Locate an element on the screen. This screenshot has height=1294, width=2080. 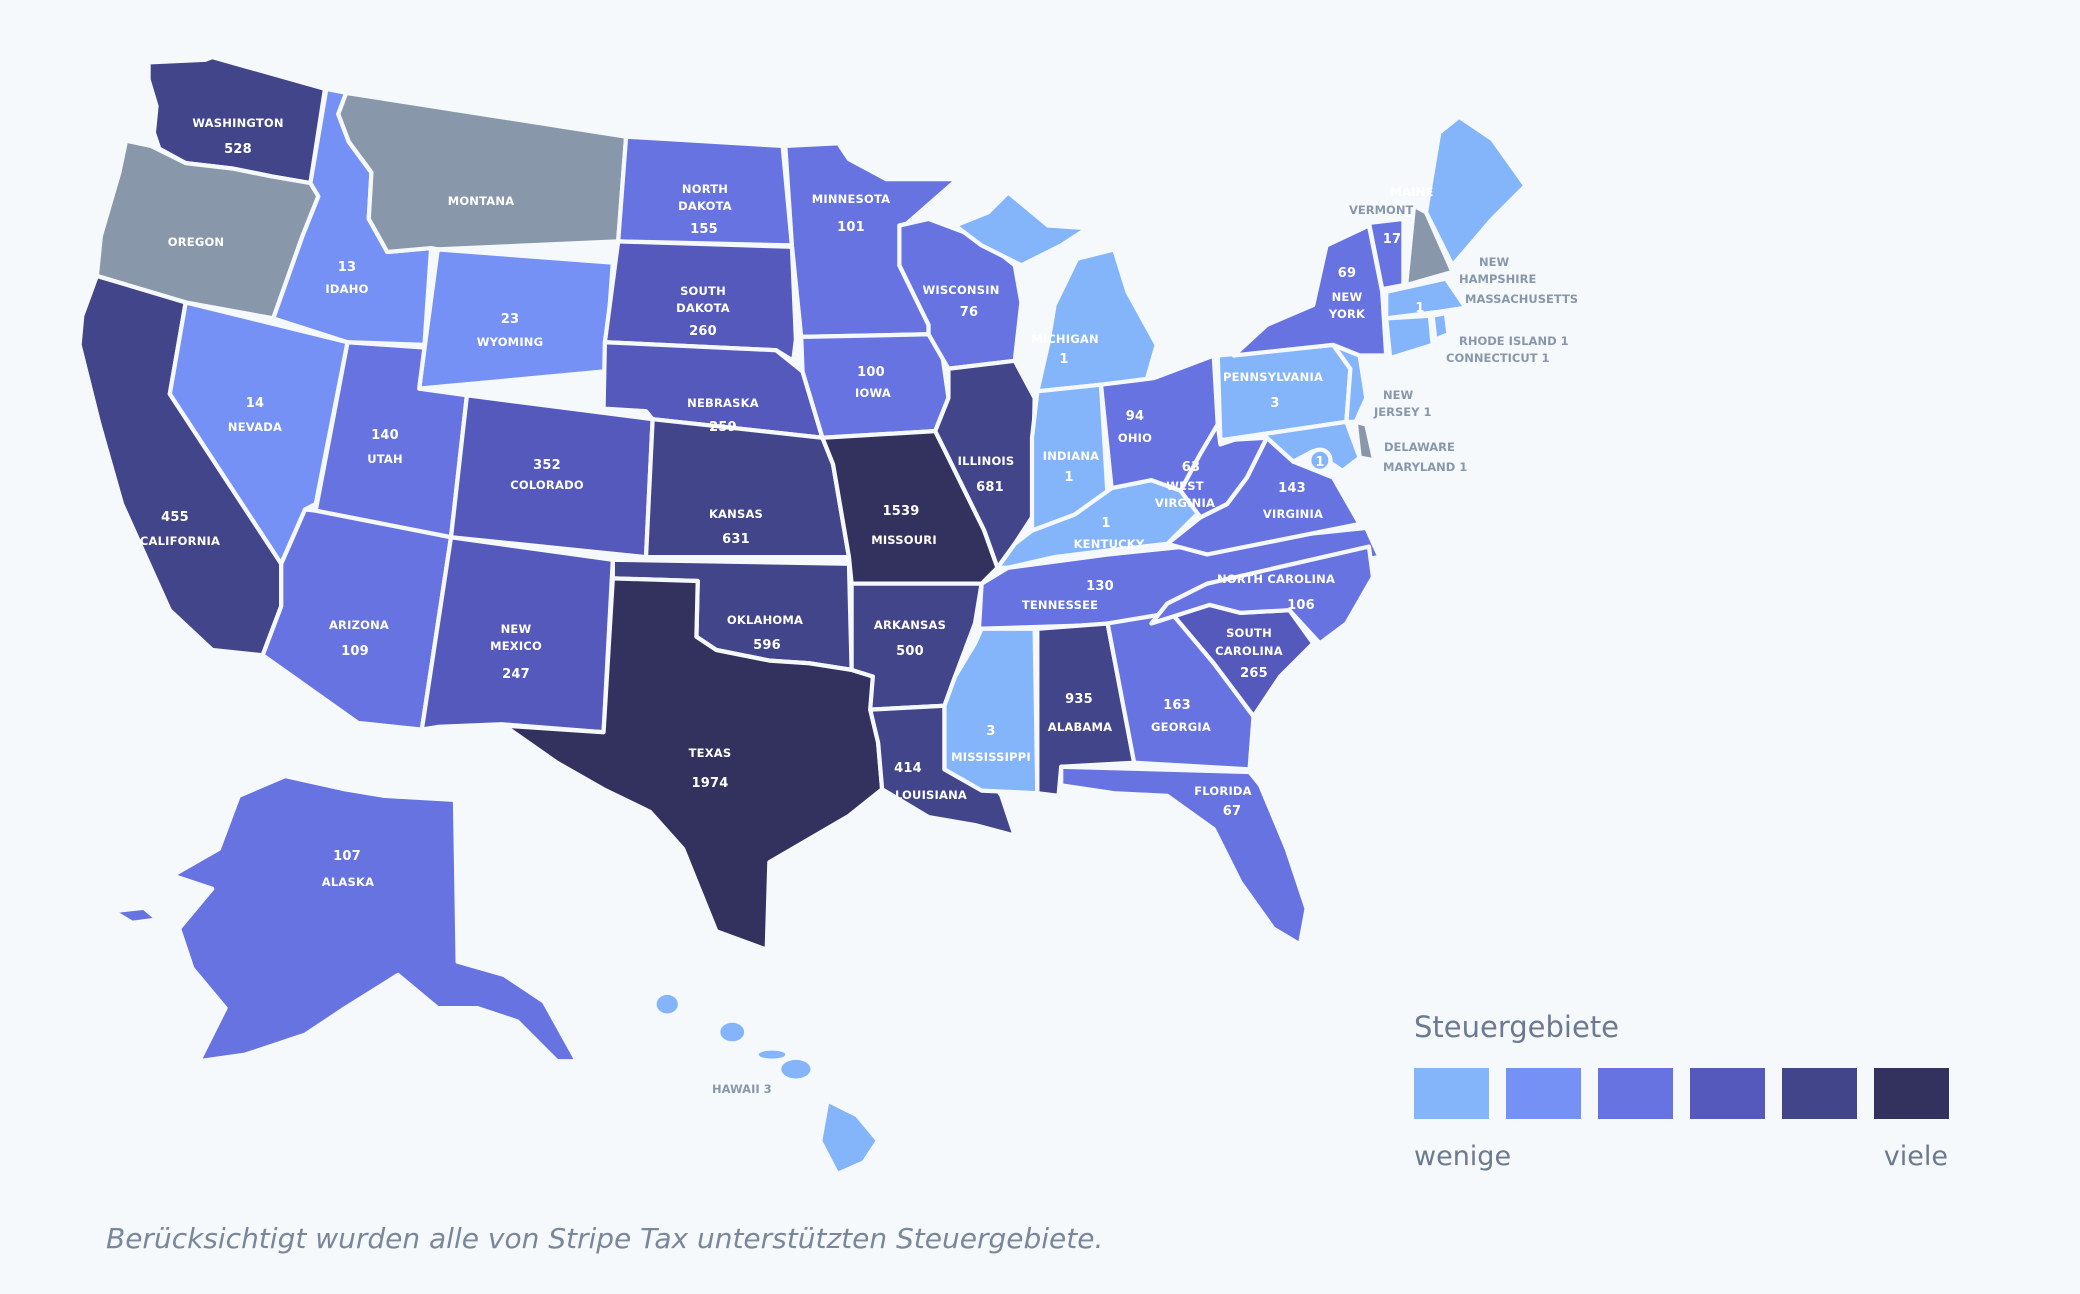
label-mississippi: MISSISSIPPI is located at coordinates (991, 757).